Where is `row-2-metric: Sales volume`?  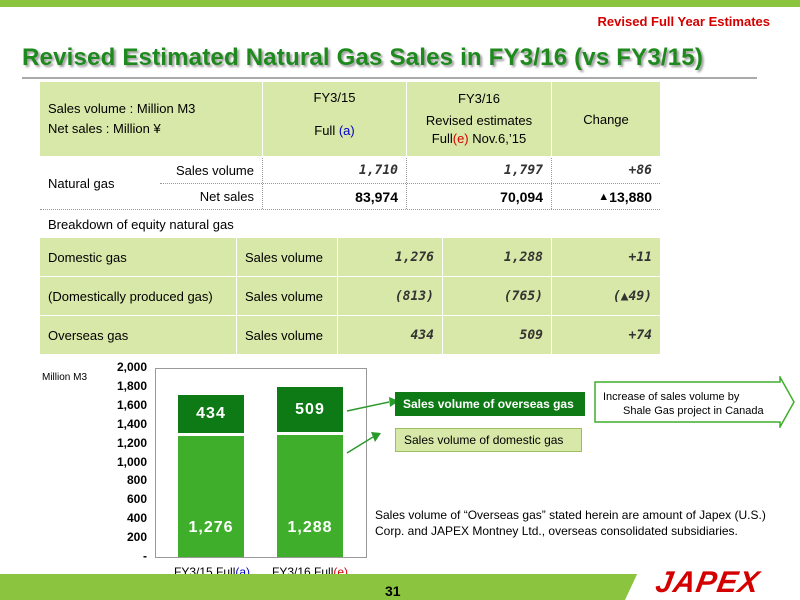 row-2-metric: Sales volume is located at coordinates (287, 335).